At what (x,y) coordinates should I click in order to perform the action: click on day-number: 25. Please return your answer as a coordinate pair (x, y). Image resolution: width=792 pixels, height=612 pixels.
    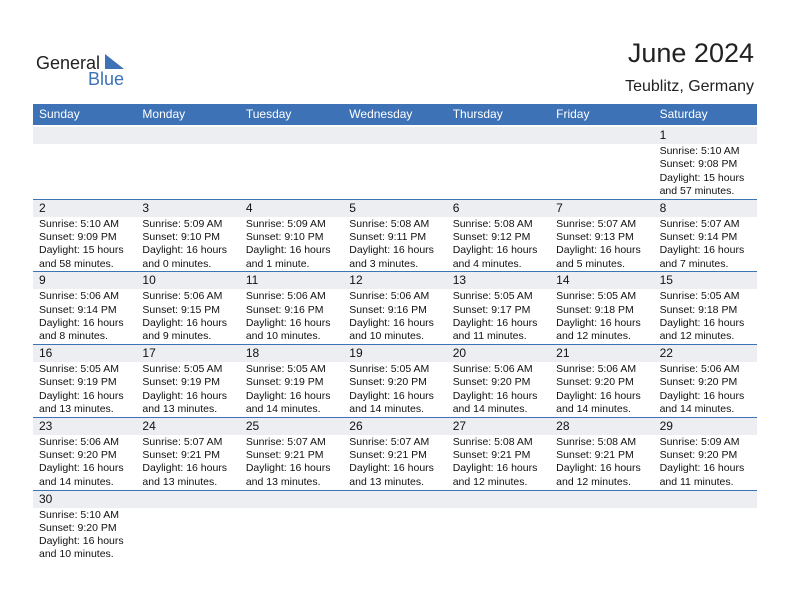
    Looking at the image, I should click on (252, 425).